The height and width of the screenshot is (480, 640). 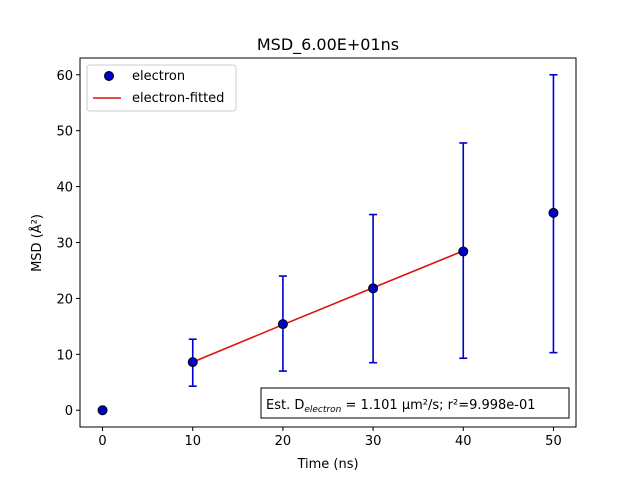 I want to click on annotation-subscript: electron, so click(x=322, y=410).